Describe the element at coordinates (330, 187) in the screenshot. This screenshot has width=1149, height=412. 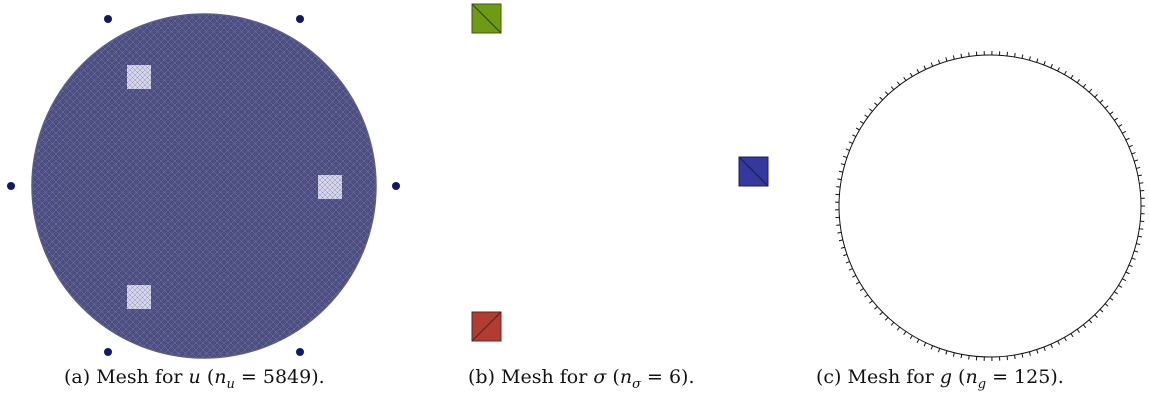
I see `mesh-u-hole-right` at that location.